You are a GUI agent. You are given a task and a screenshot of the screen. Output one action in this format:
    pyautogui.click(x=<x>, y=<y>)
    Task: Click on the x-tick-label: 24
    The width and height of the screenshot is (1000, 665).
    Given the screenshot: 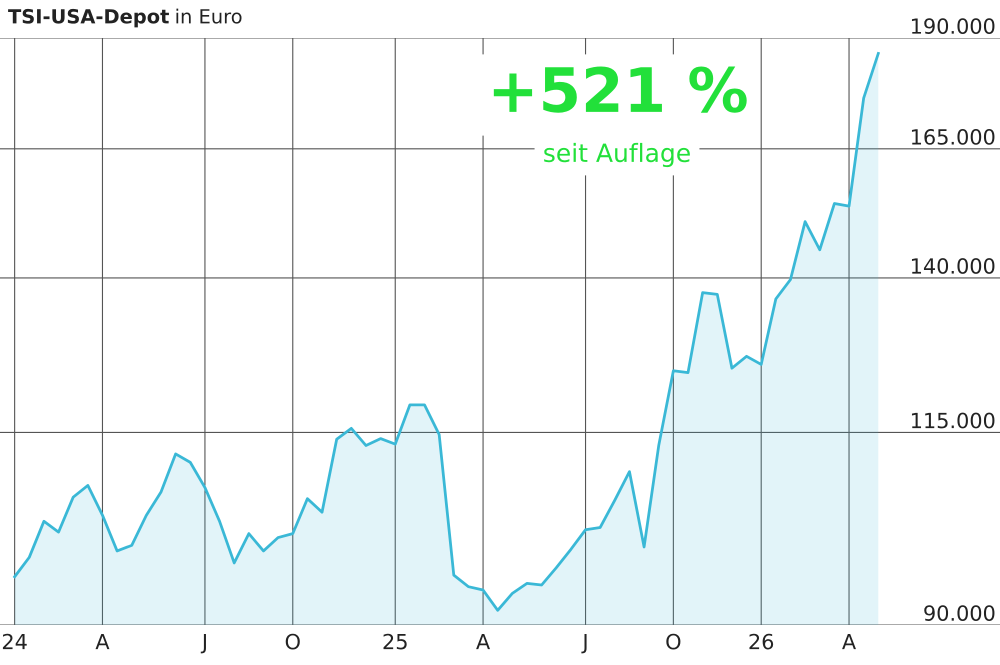 What is the action you would take?
    pyautogui.click(x=14, y=642)
    